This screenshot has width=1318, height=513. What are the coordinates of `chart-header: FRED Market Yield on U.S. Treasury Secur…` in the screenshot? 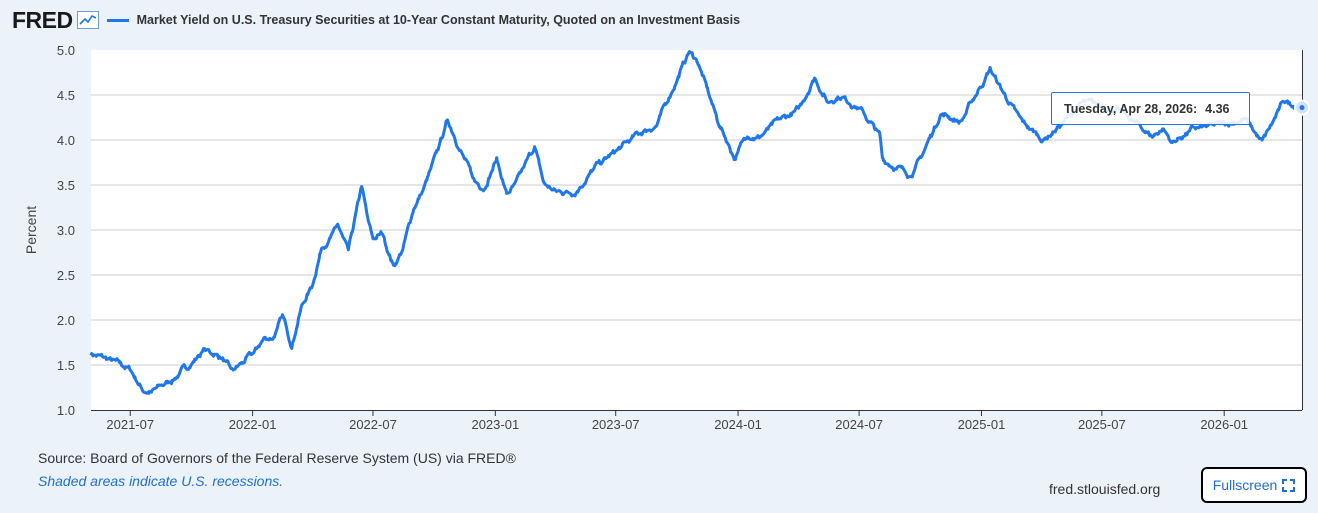 It's located at (376, 20).